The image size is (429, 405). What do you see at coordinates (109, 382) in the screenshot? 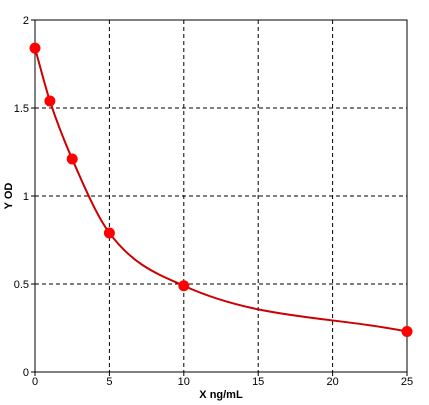
I see `x-tick-label: 5` at bounding box center [109, 382].